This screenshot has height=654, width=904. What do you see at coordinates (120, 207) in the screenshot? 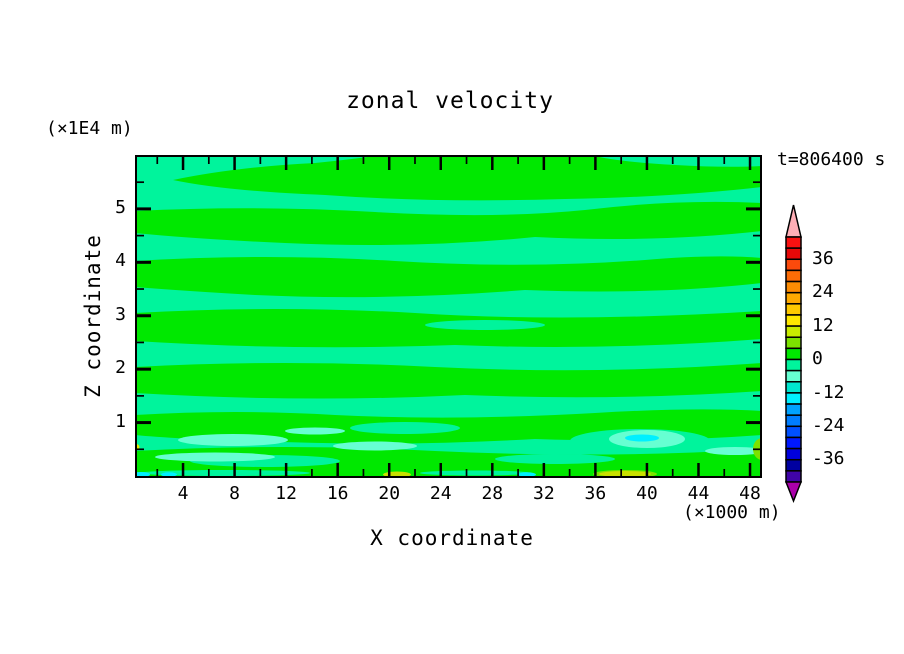
I see `y-tick-label: 5` at bounding box center [120, 207].